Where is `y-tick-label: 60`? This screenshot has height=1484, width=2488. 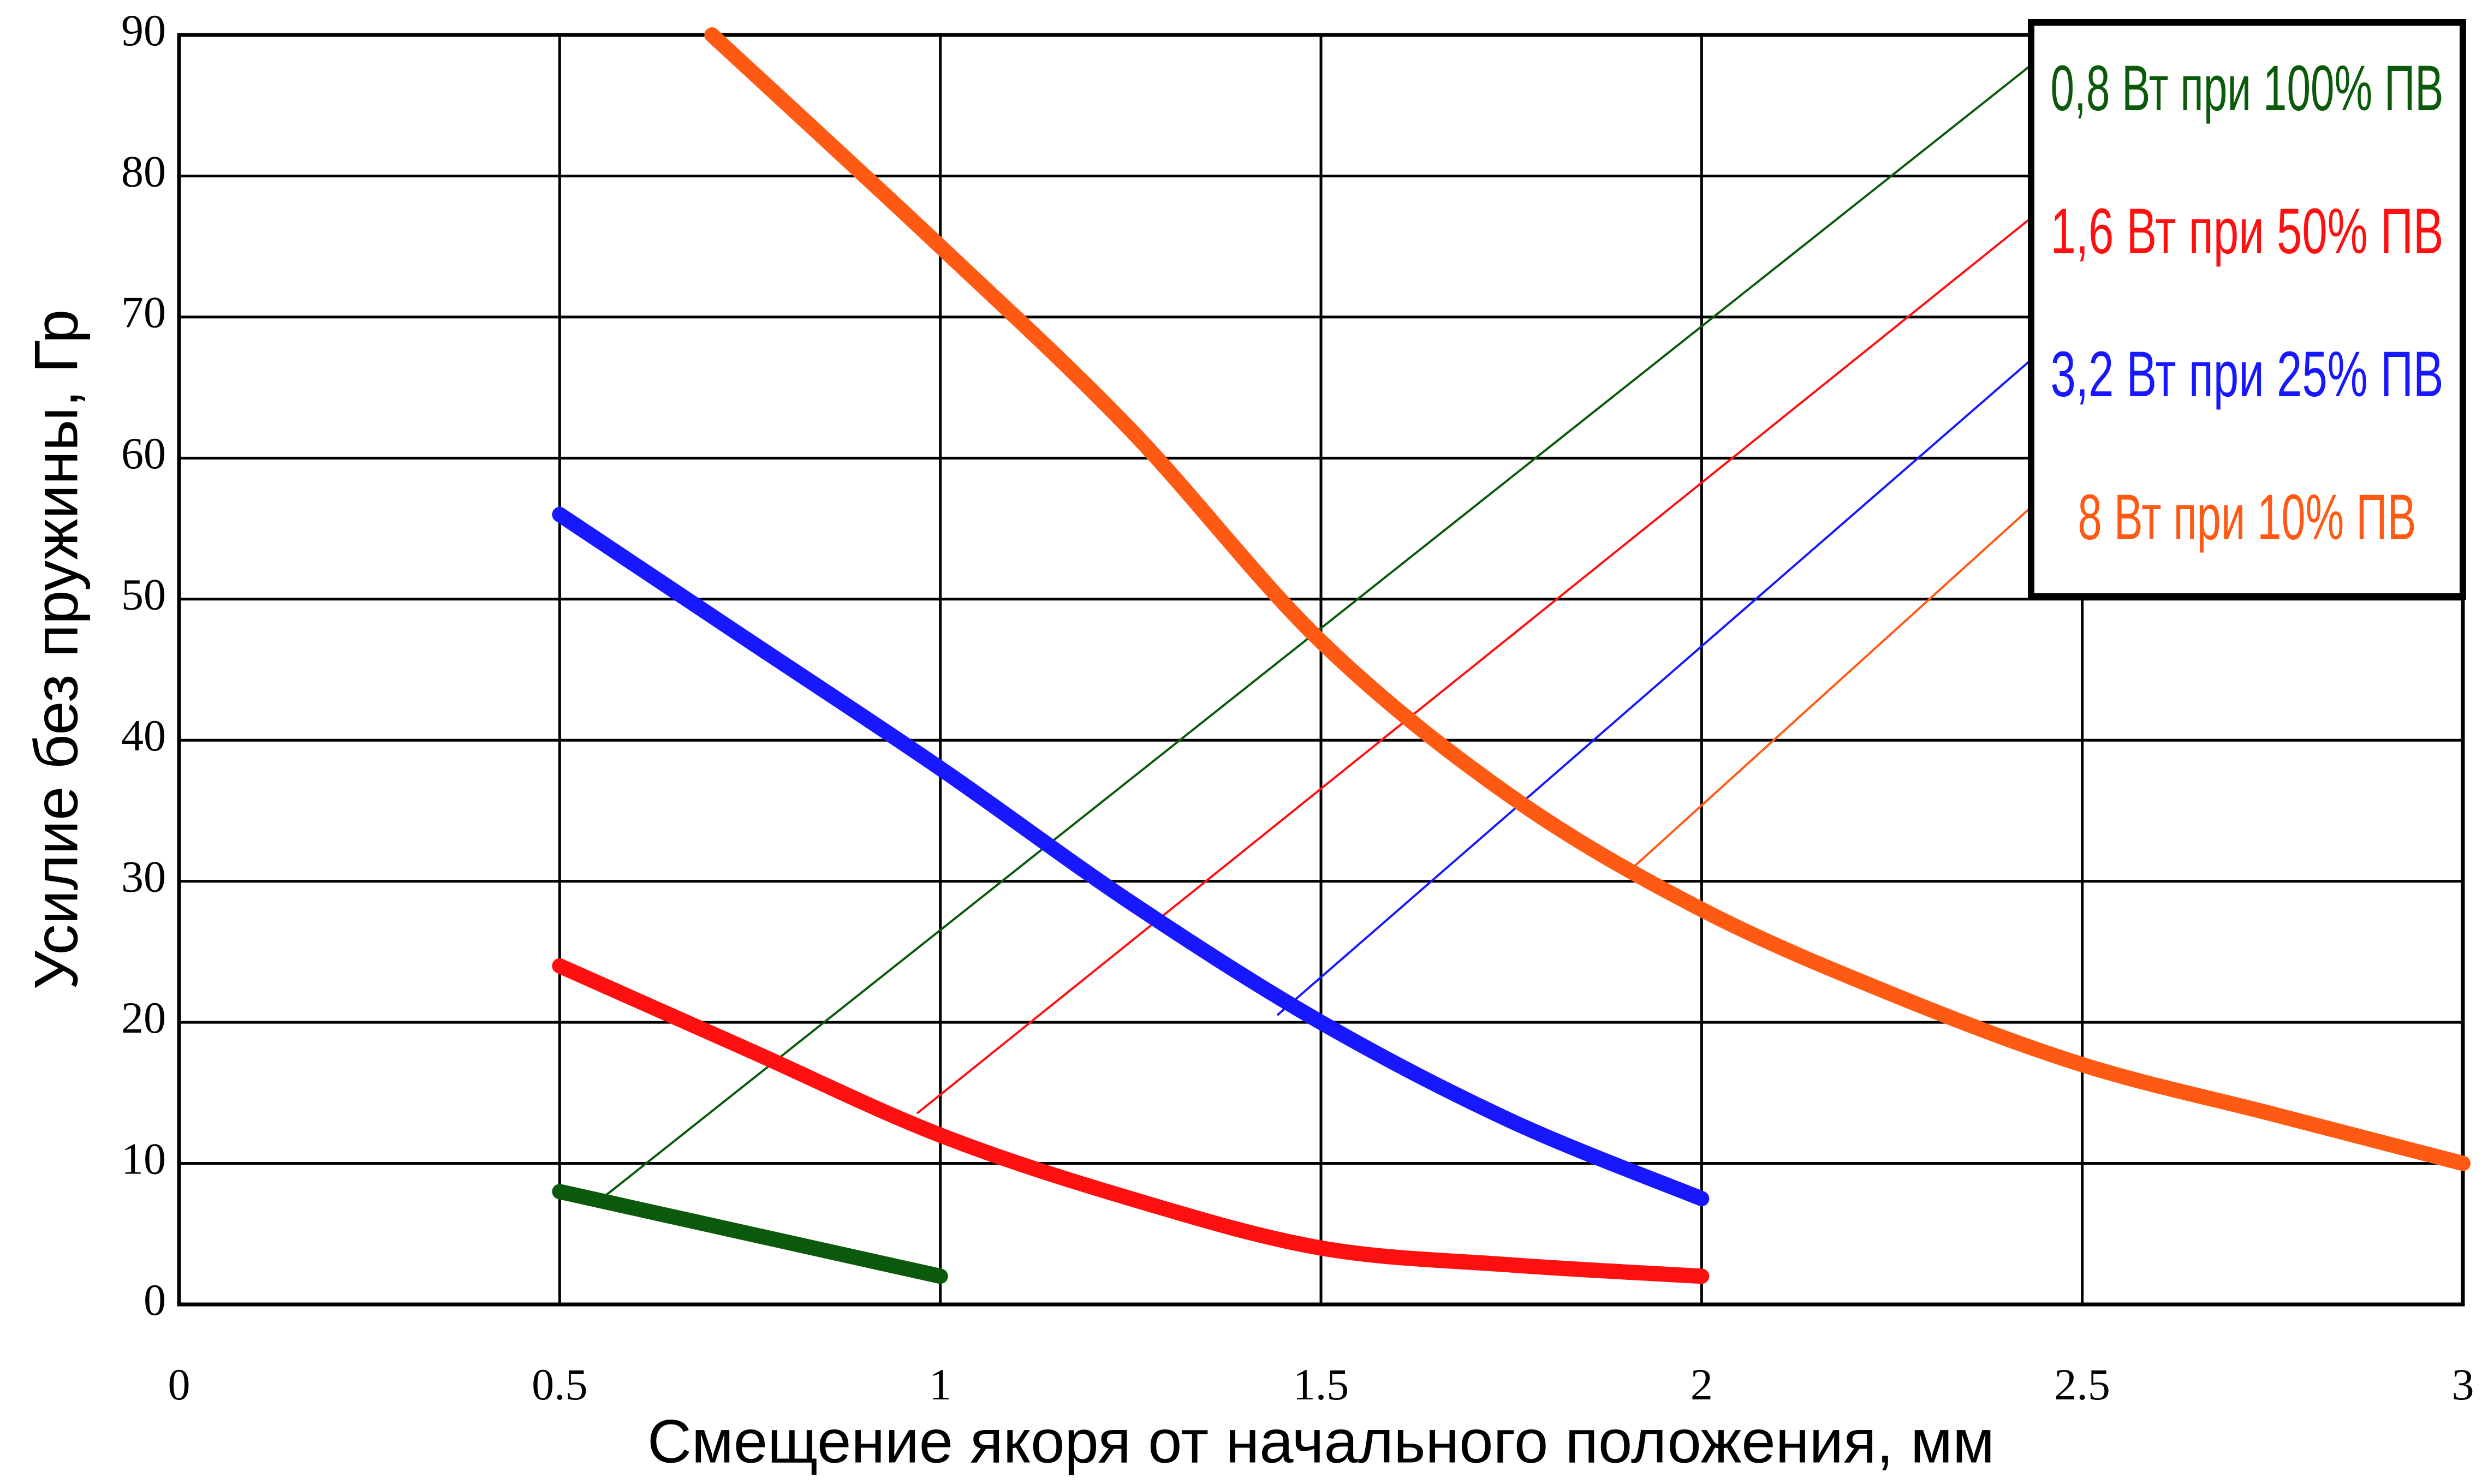
y-tick-label: 60 is located at coordinates (143, 453).